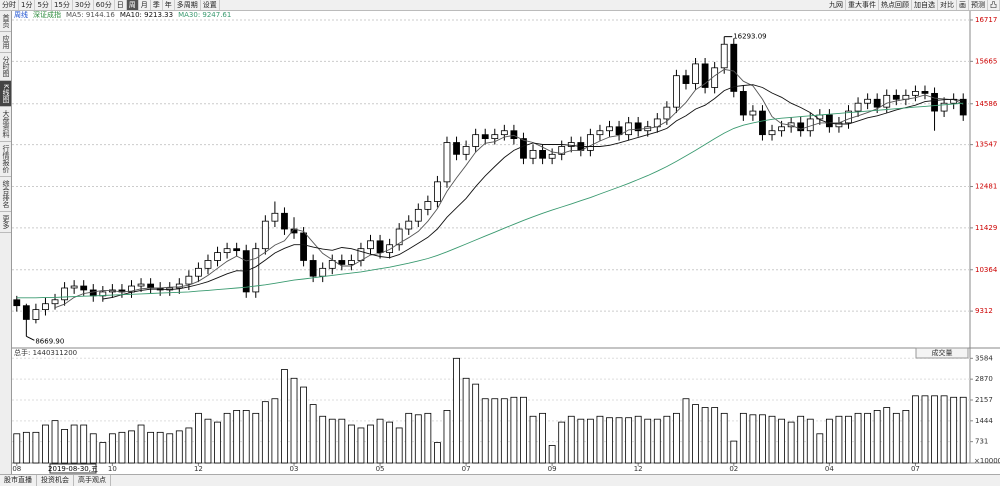 The height and width of the screenshot is (486, 1000). Describe the element at coordinates (994, 5) in the screenshot. I see `tool-button: 凸` at that location.